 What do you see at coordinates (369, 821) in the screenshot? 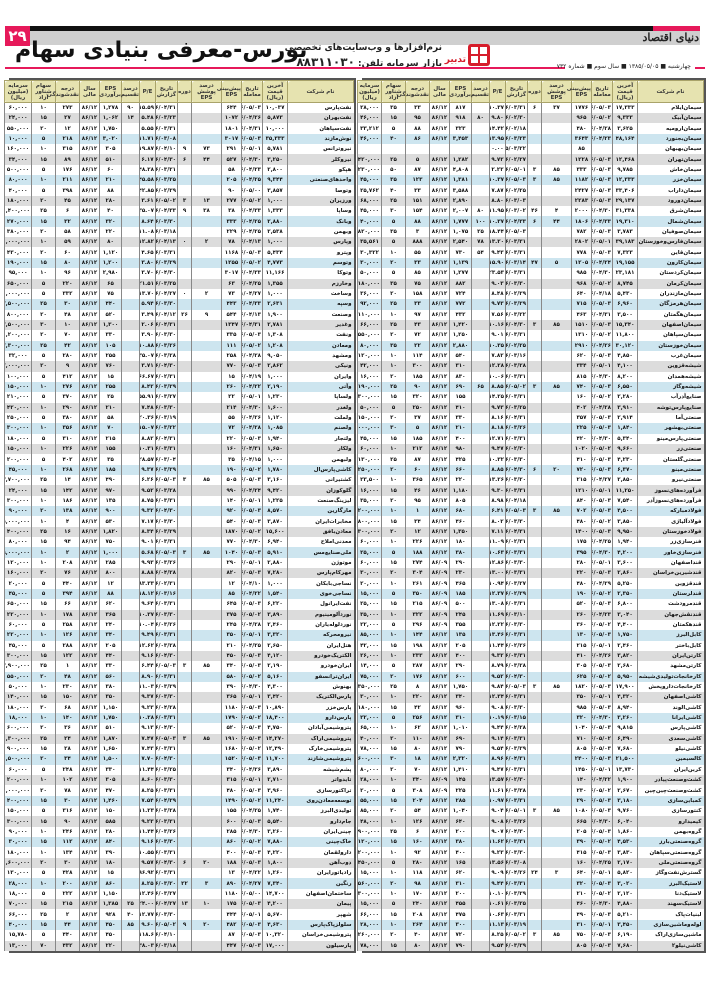
I see `cell-capital: ۴۸,۰۰۰` at bounding box center [369, 821].